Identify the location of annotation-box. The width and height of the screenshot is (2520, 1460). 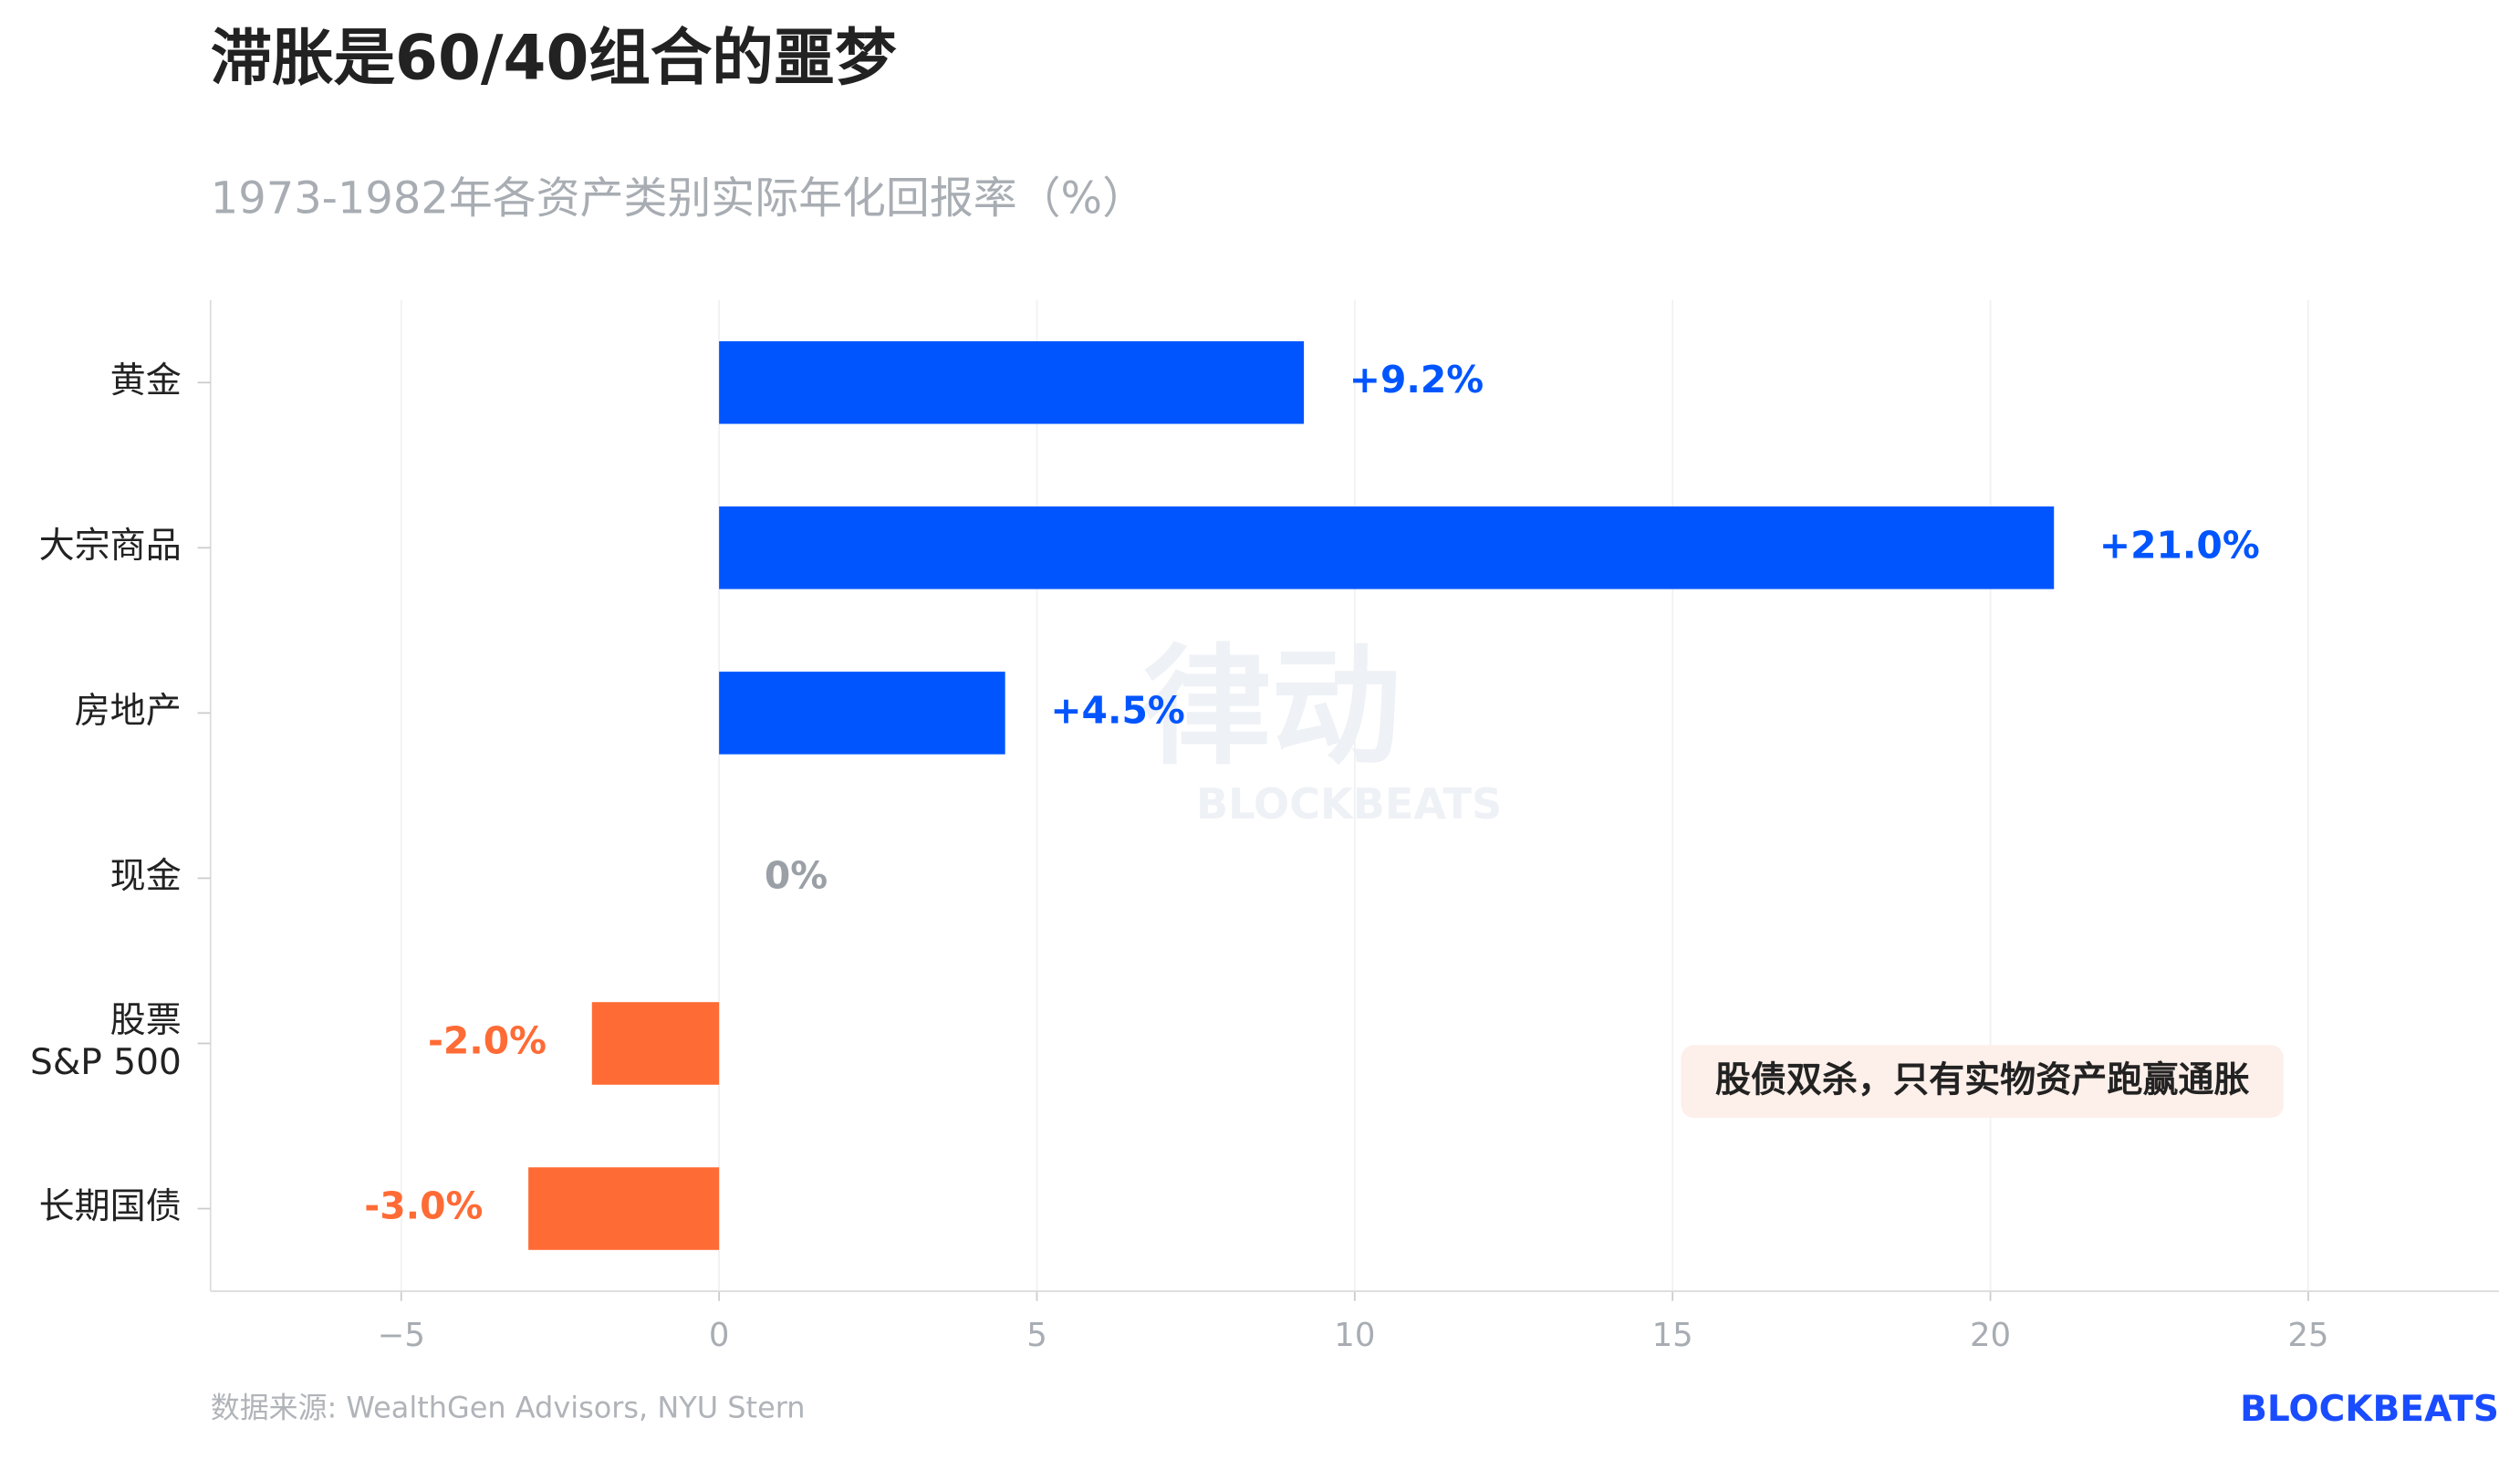
(1983, 1082).